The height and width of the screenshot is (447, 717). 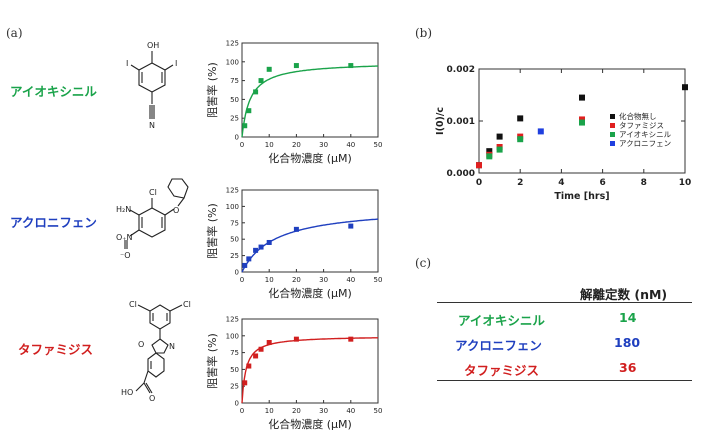 I want to click on tafamidis-cl-right-label: Cl, so click(x=187, y=304).